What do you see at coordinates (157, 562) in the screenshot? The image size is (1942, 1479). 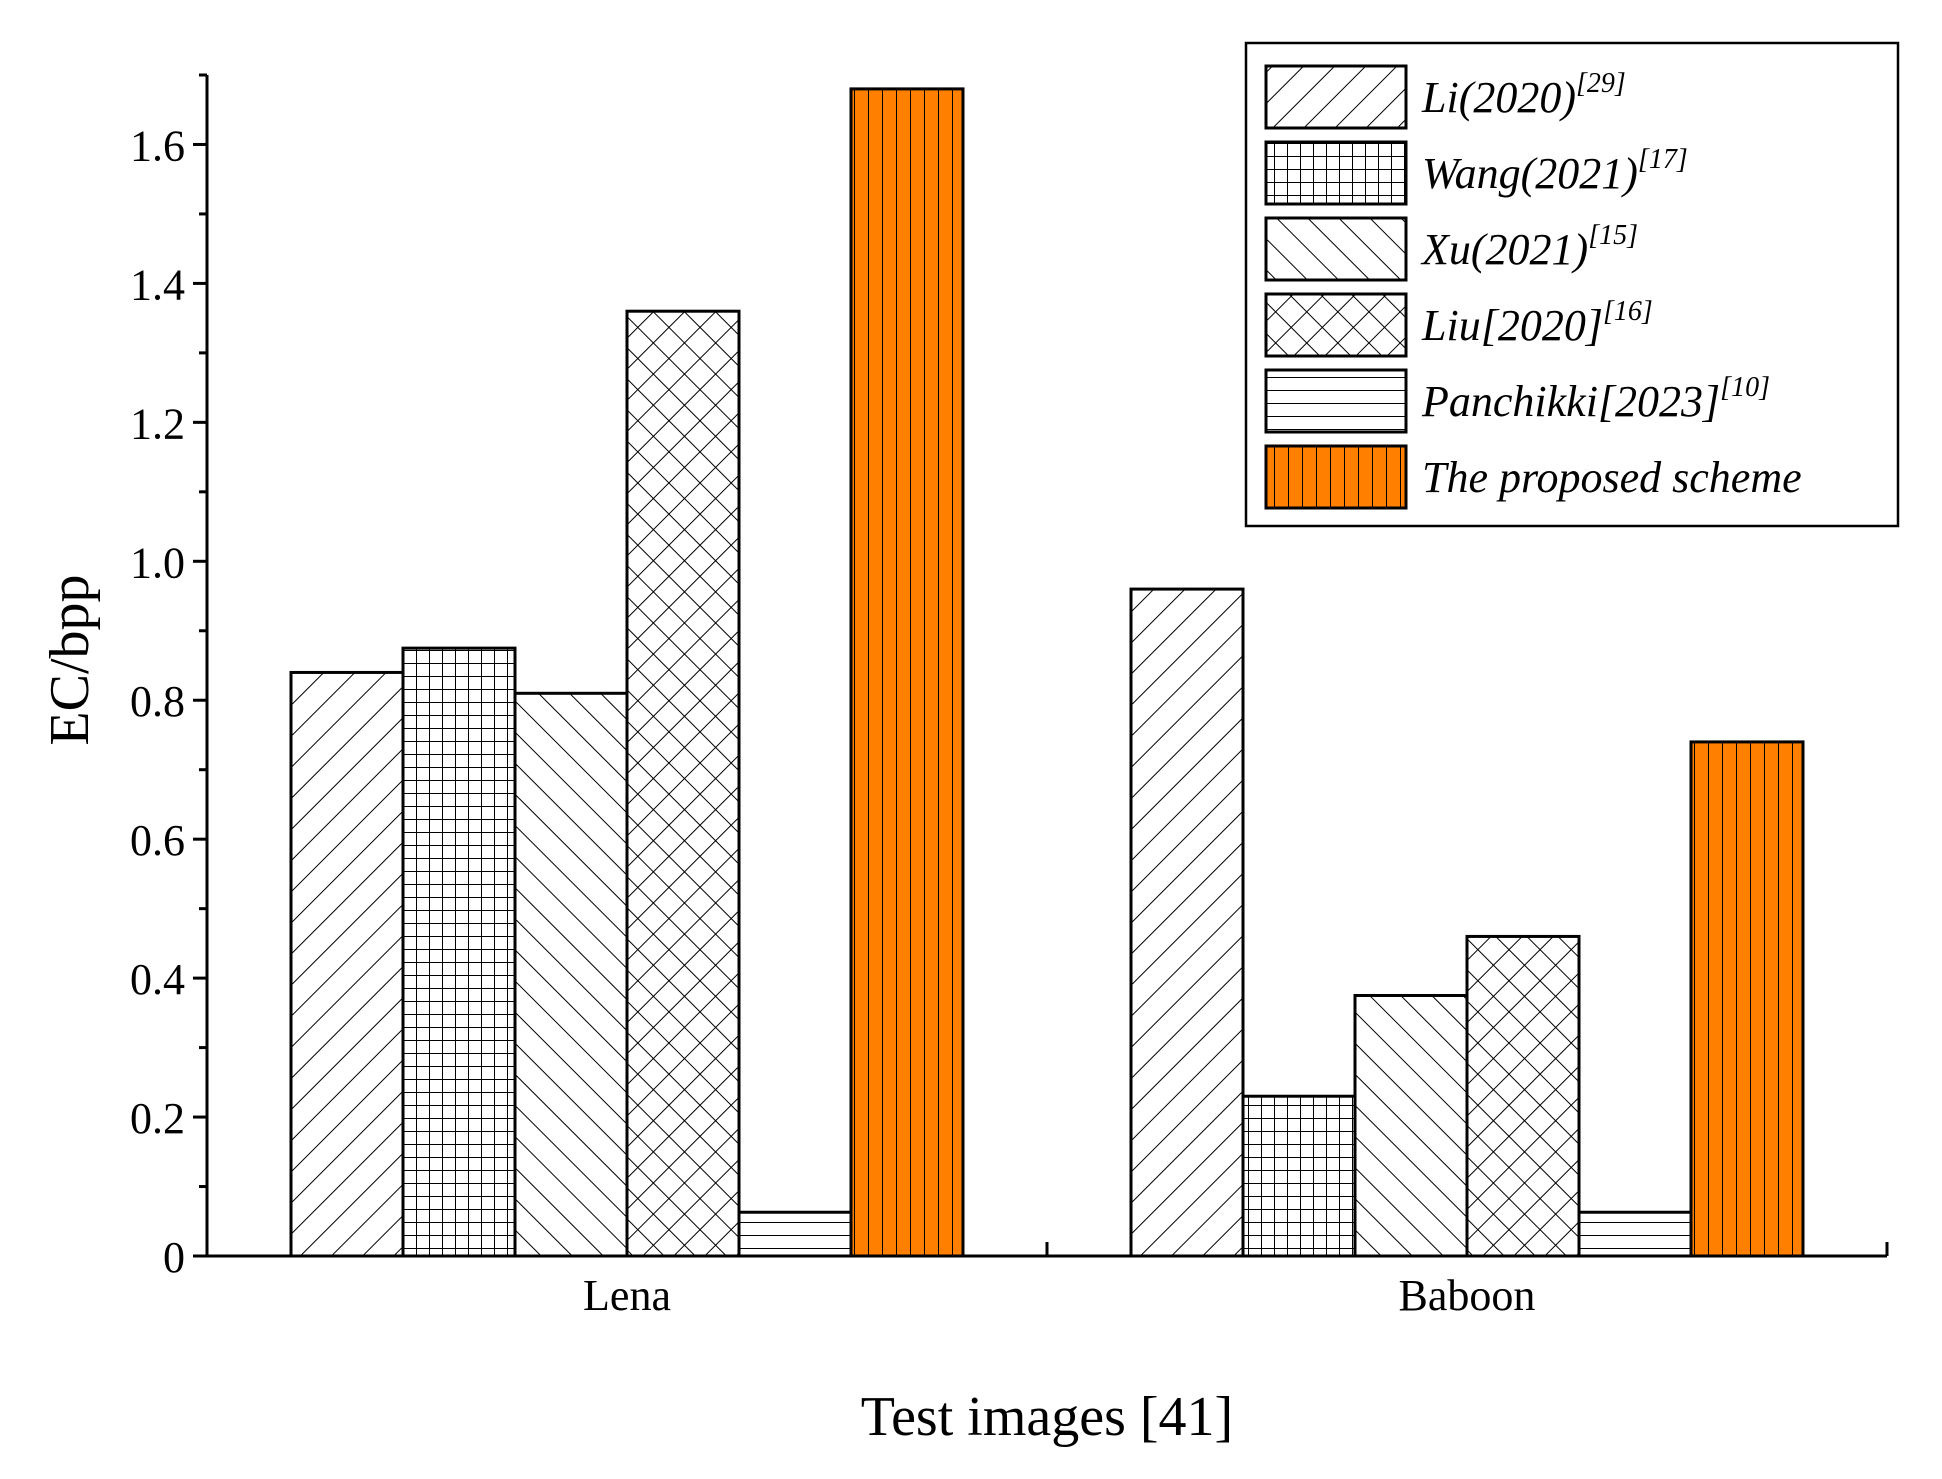 I see `y-tick-label: 1.0` at bounding box center [157, 562].